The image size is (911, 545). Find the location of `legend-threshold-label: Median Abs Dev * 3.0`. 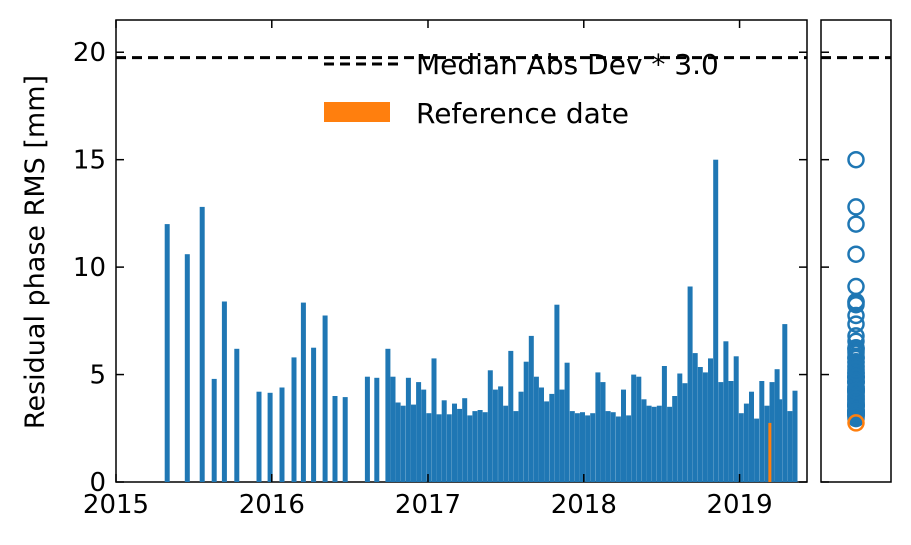

legend-threshold-label: Median Abs Dev * 3.0 is located at coordinates (567, 64).